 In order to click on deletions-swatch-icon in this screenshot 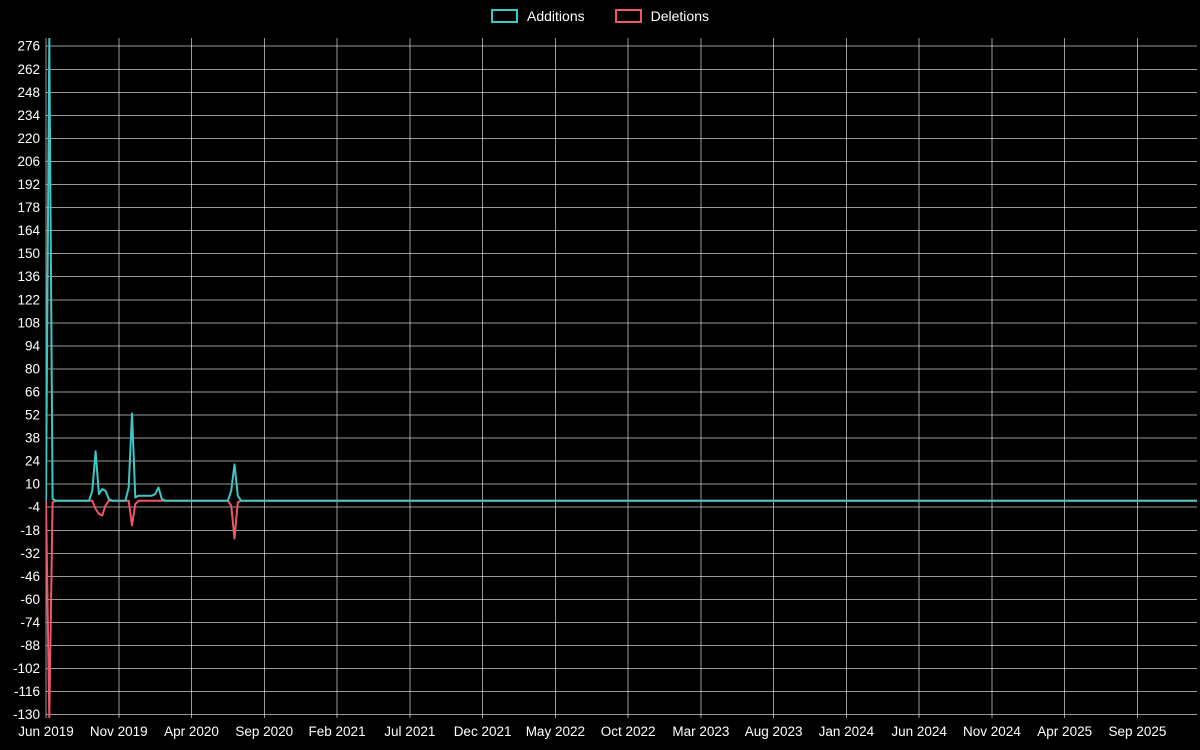, I will do `click(628, 16)`.